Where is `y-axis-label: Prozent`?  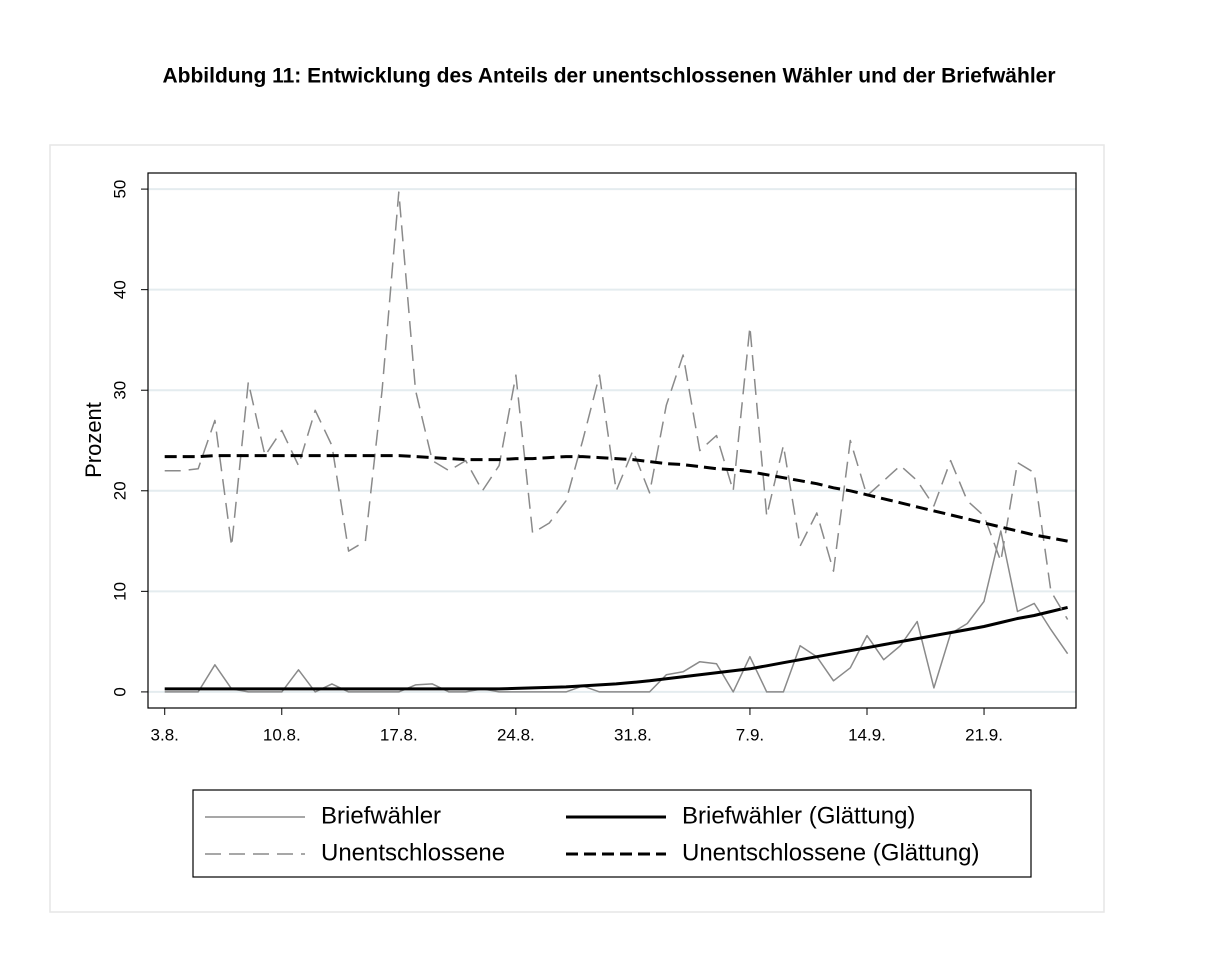 y-axis-label: Prozent is located at coordinates (93, 440).